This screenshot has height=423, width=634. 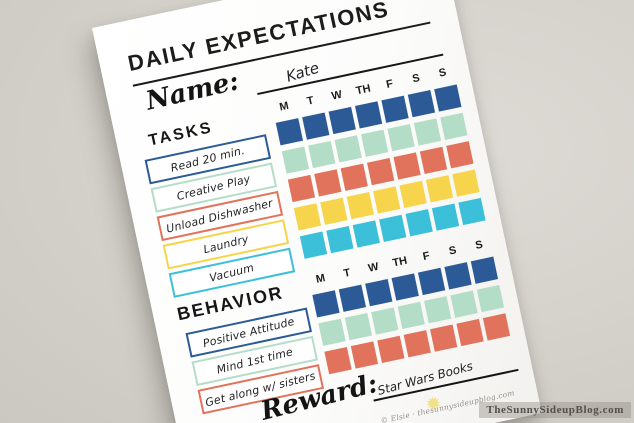 I want to click on row-label-text: Laundry, so click(x=225, y=244).